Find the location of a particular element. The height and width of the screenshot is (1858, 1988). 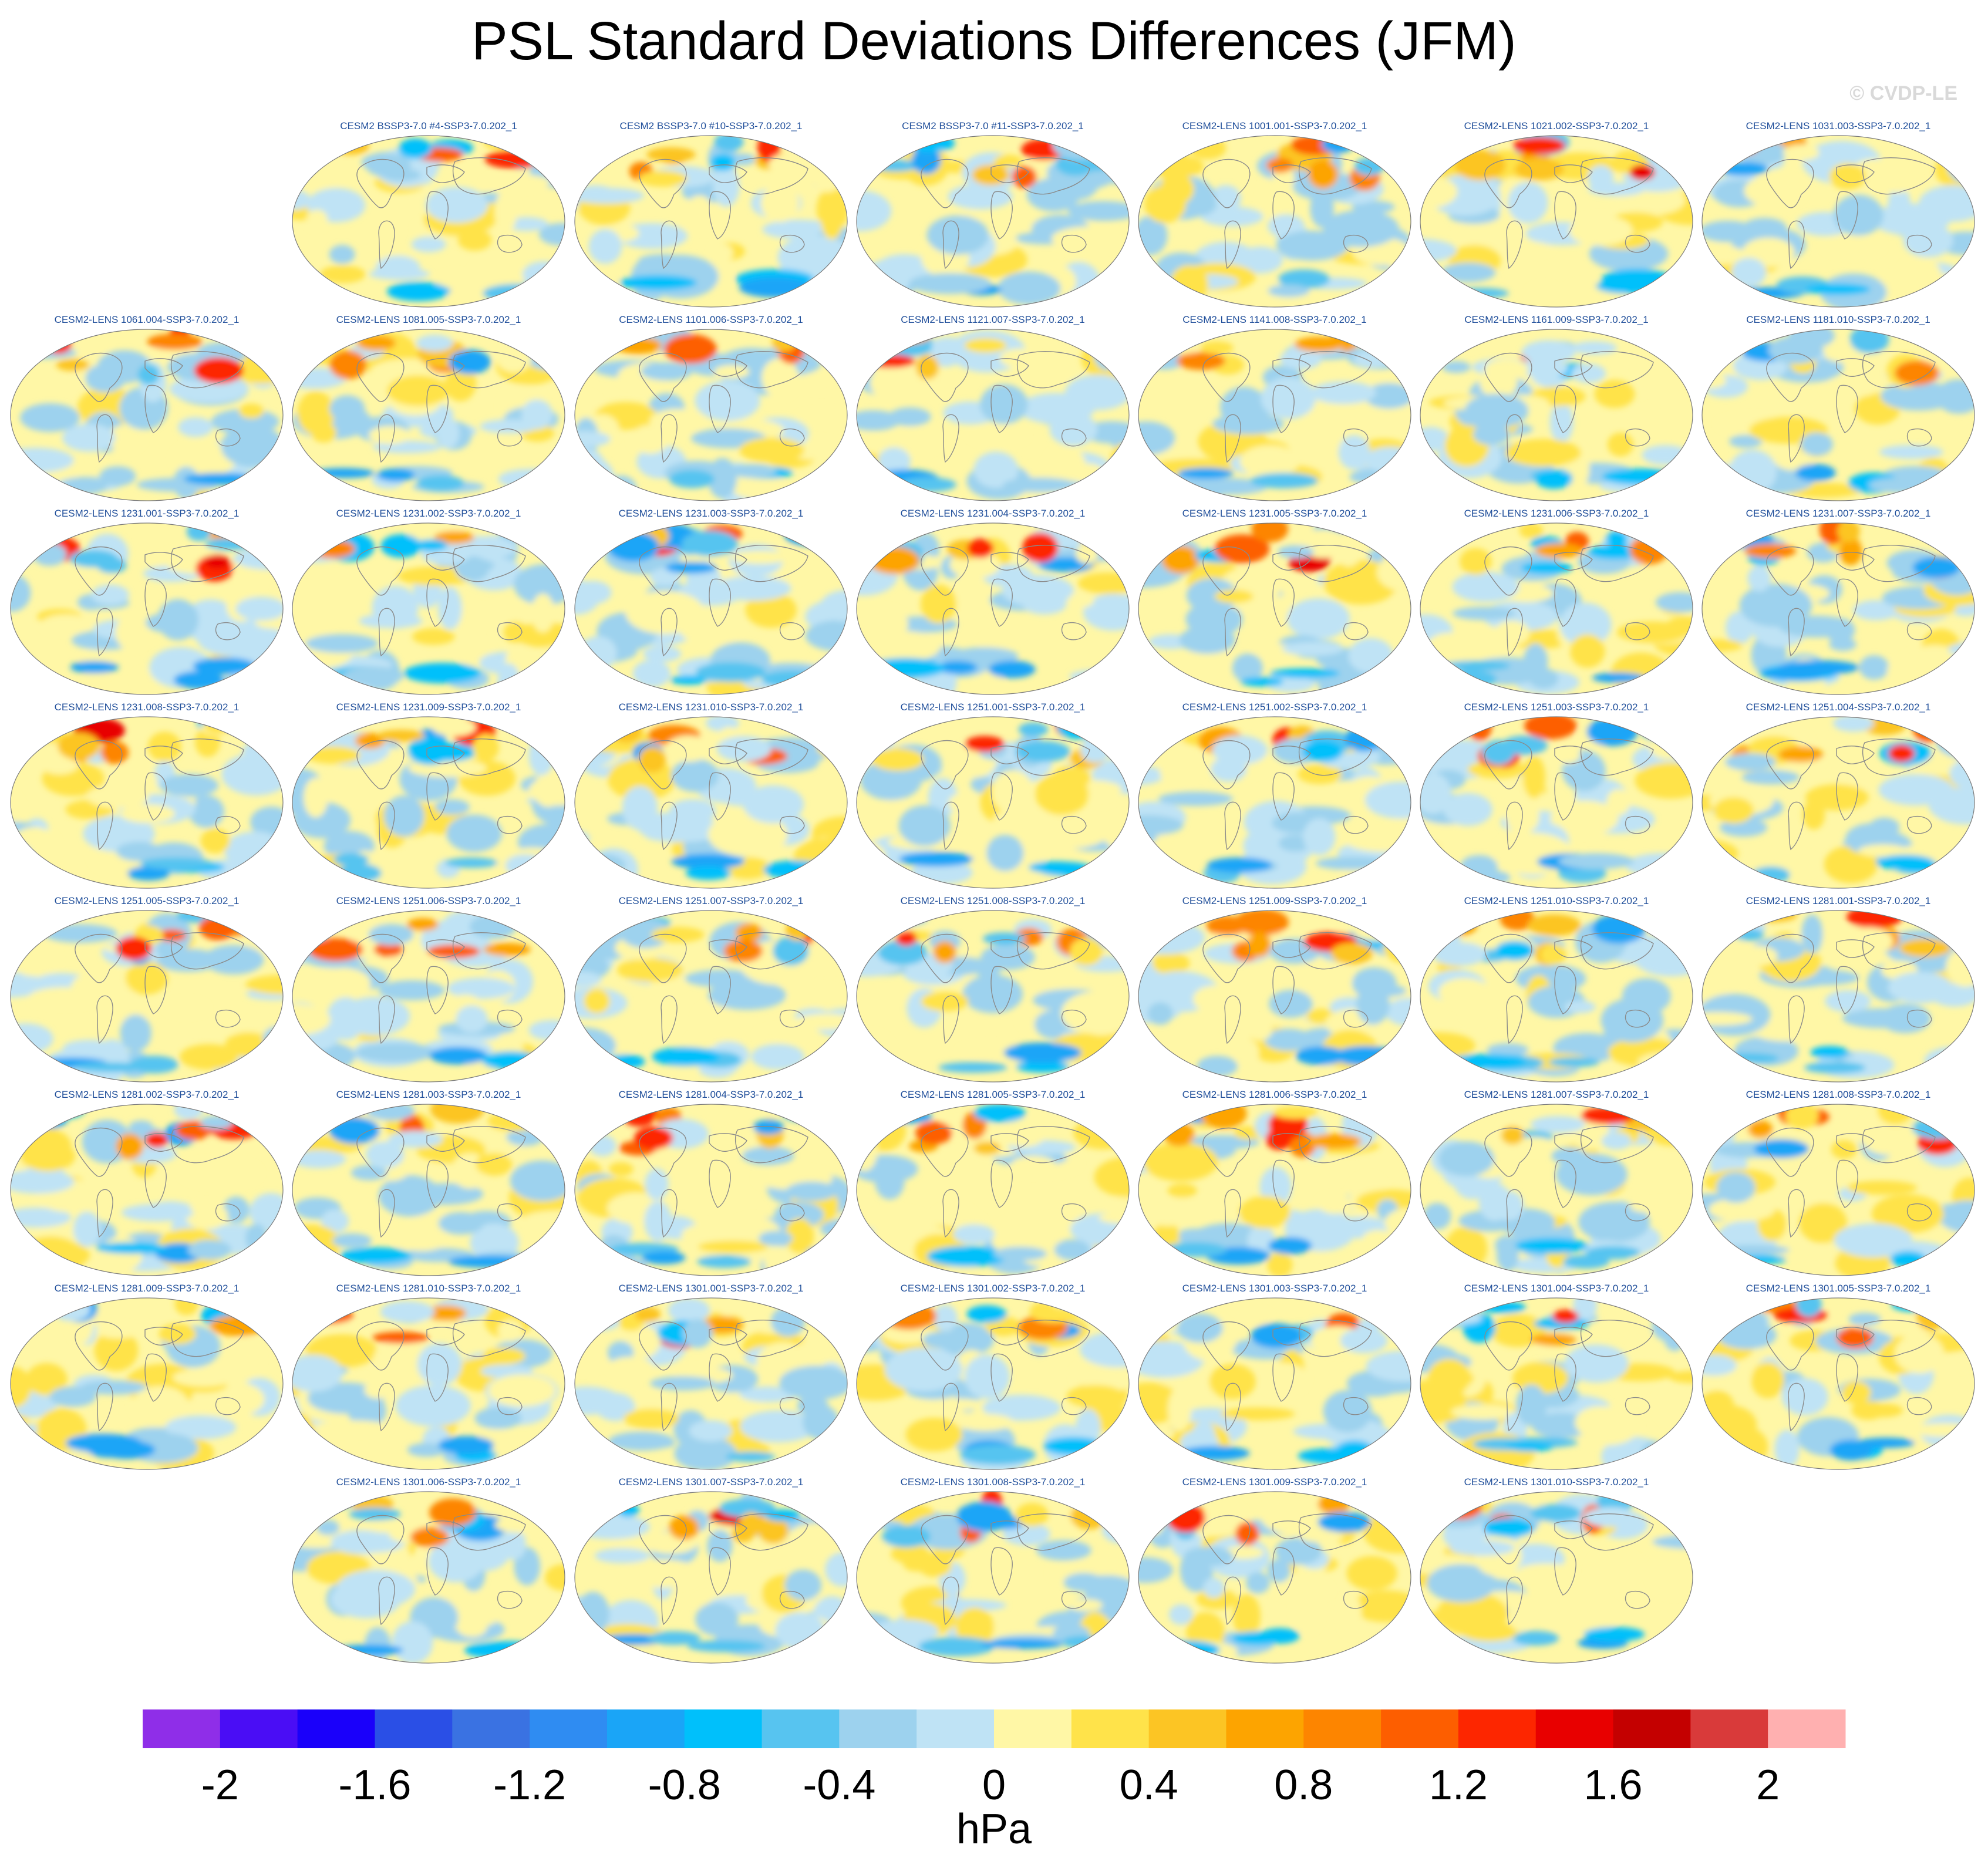

map-panel: CESM2-LENS 1251.001-SSP3-7.0.202_1 is located at coordinates (993, 798).